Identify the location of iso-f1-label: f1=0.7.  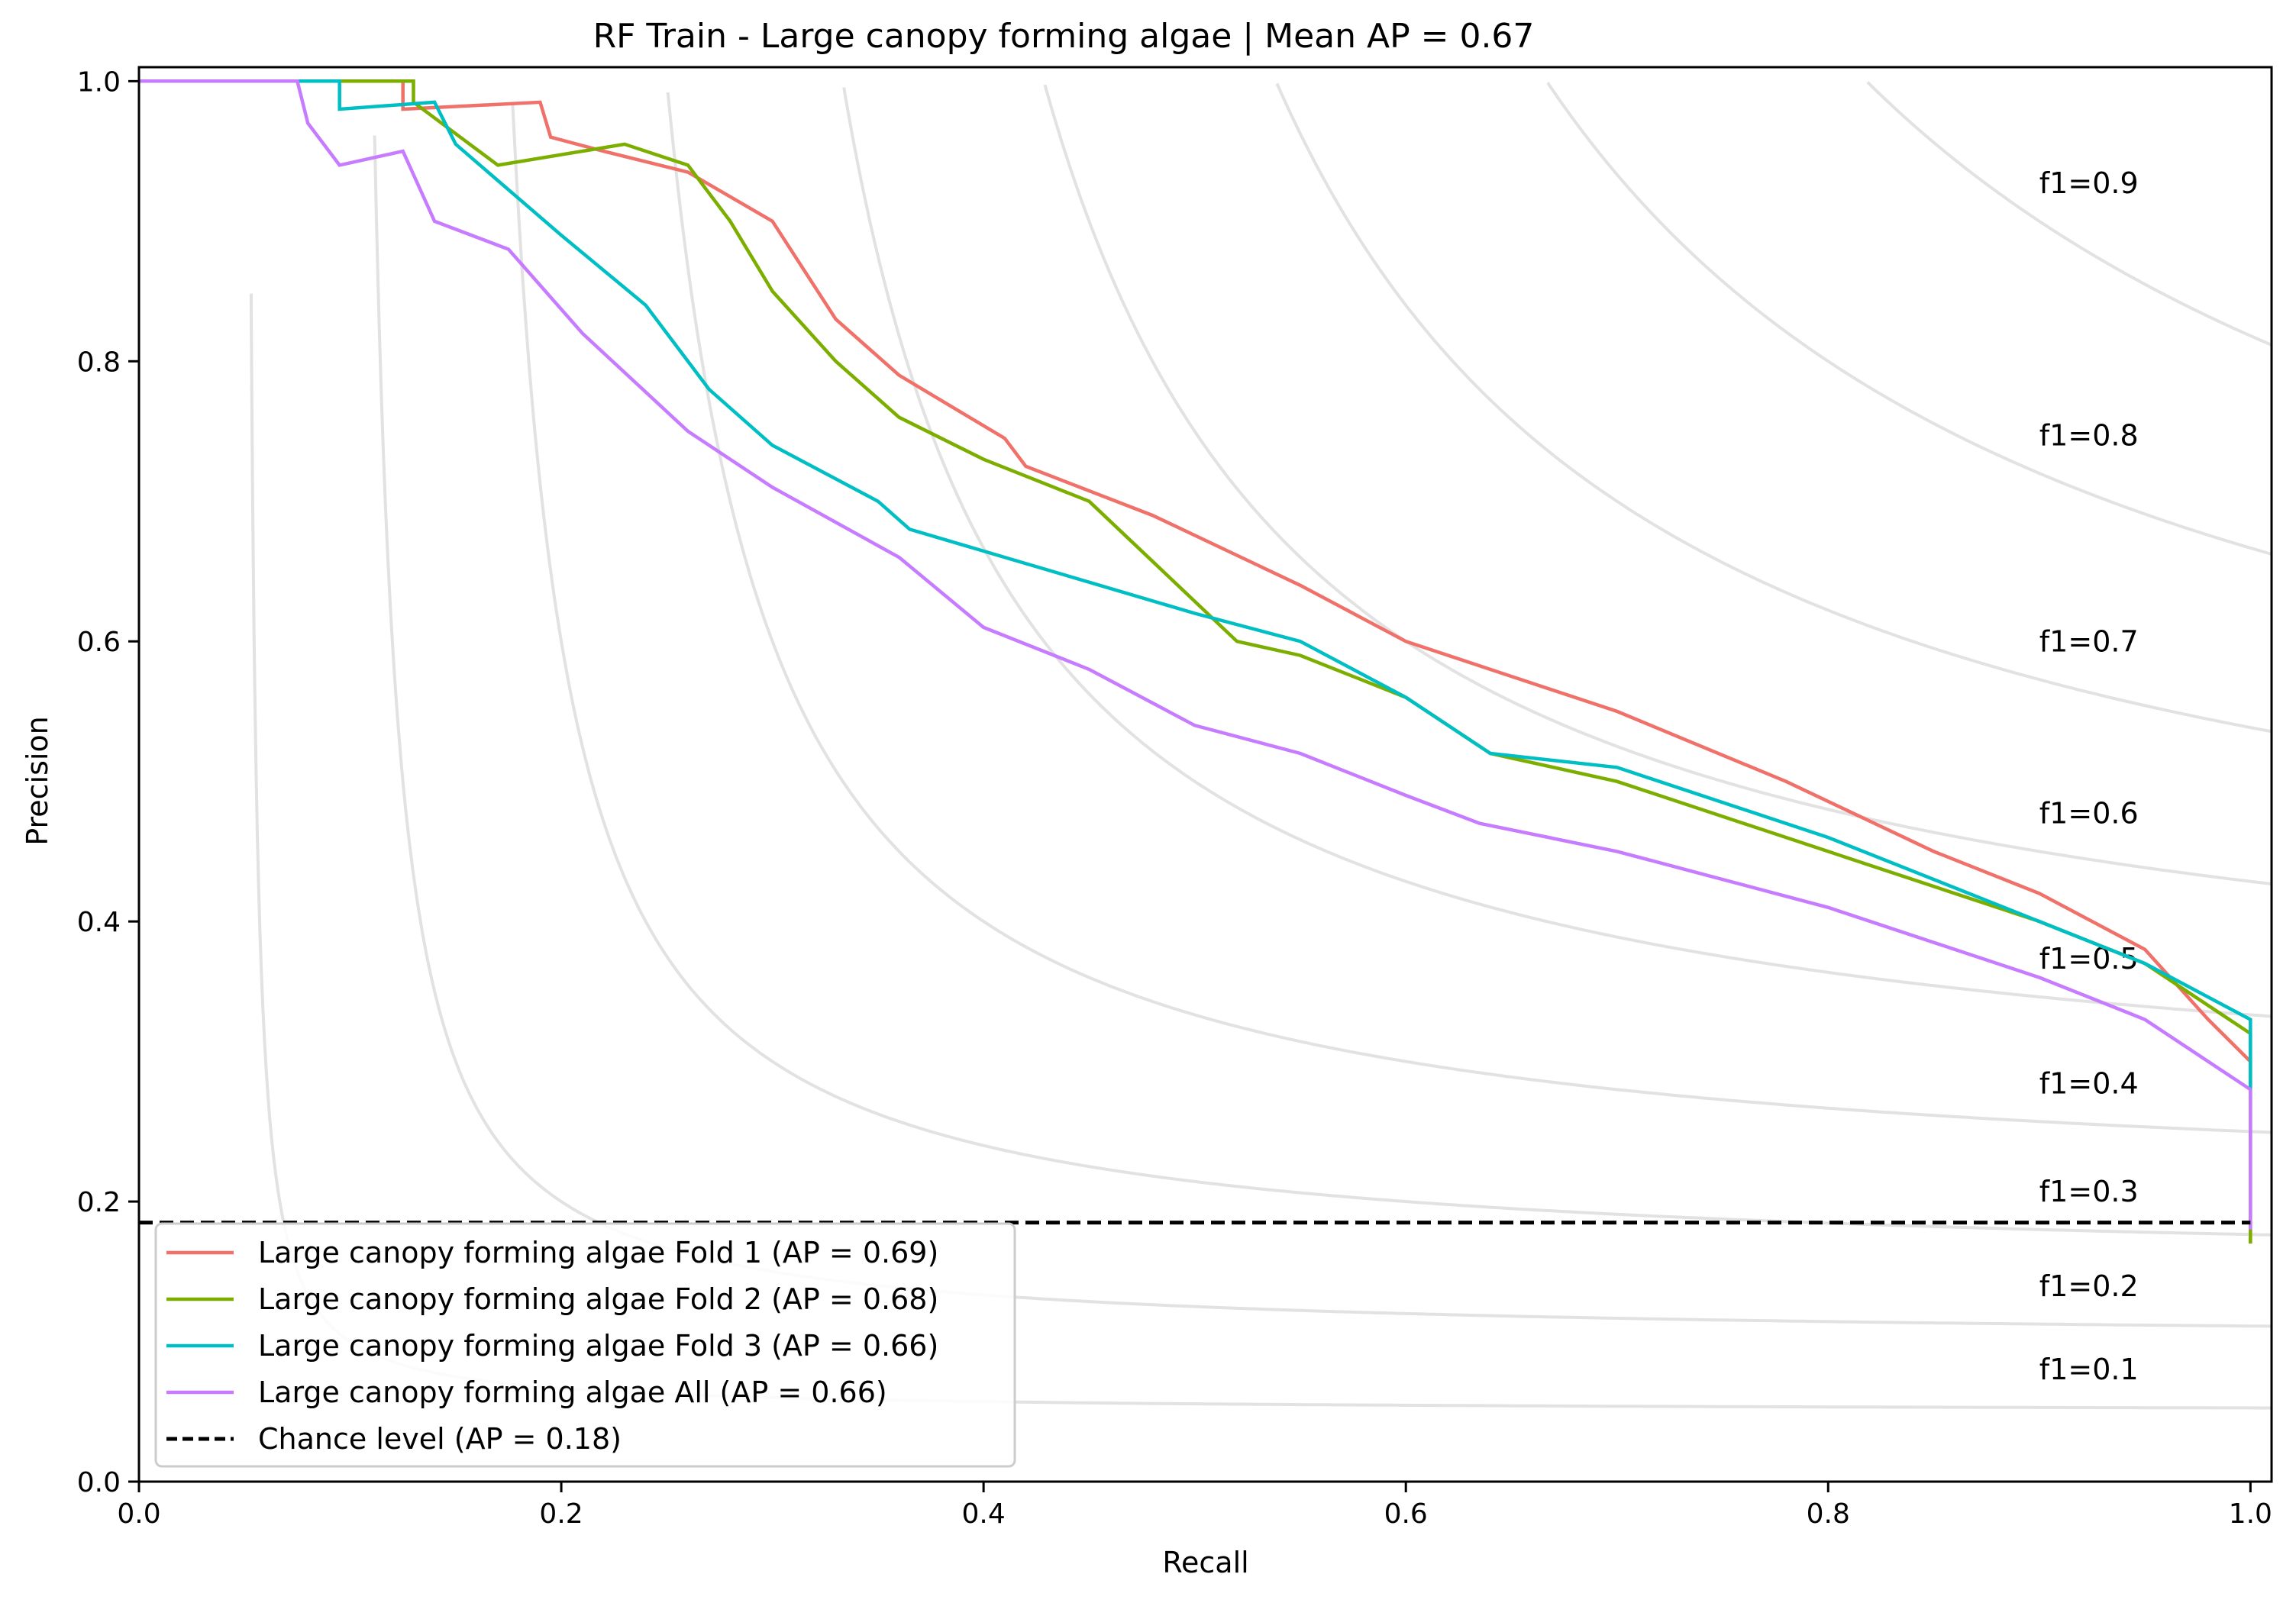
(2089, 642).